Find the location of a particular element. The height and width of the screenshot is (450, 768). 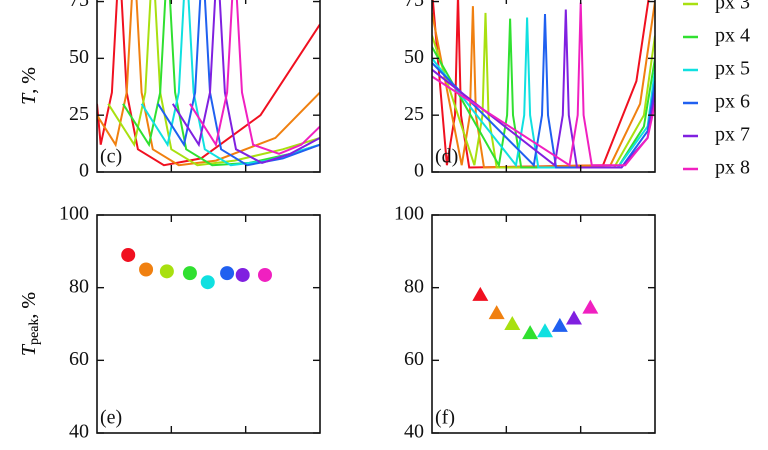

y-label-subscript: peak is located at coordinates (34, 332).